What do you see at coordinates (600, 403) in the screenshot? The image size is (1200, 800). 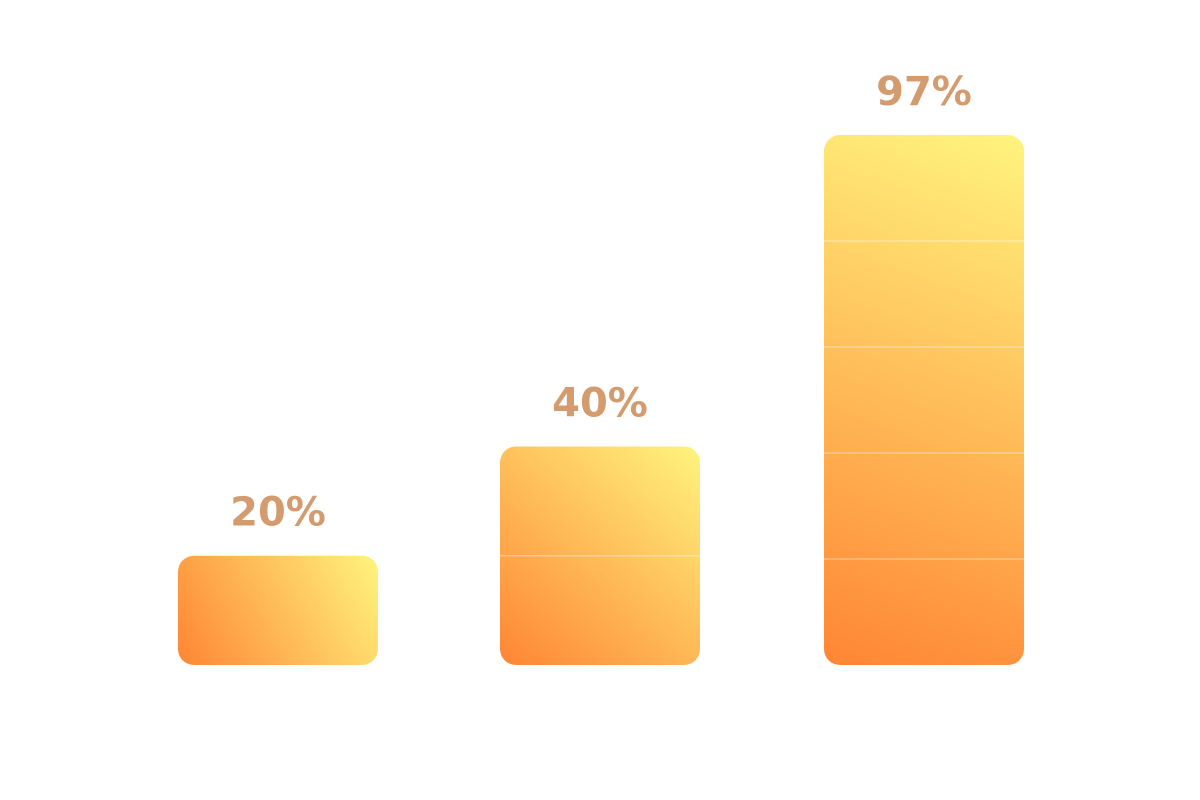 I see `data-label-2: 40%` at bounding box center [600, 403].